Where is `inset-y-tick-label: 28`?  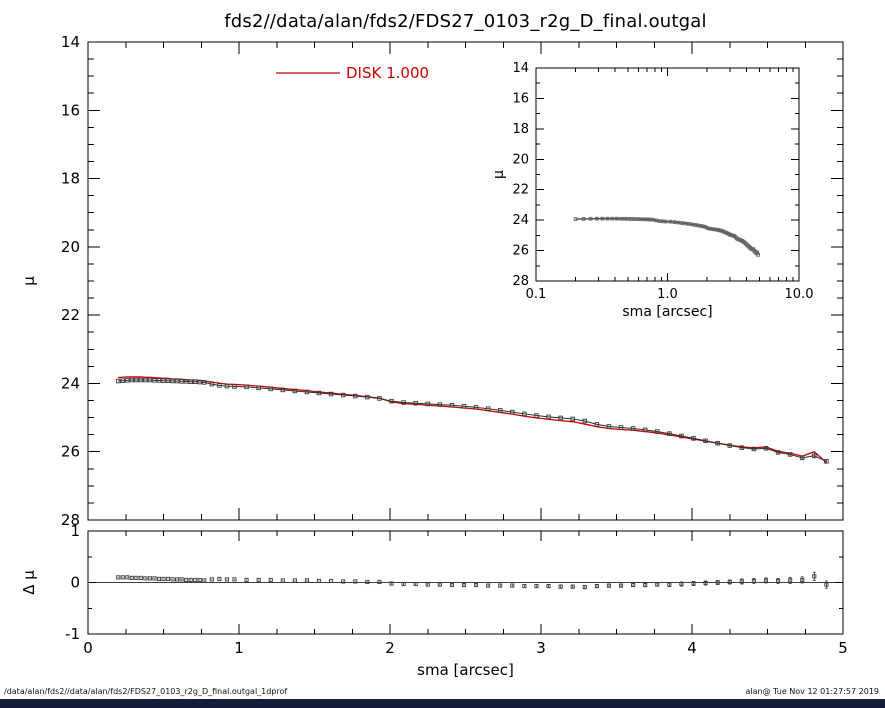
inset-y-tick-label: 28 is located at coordinates (520, 281).